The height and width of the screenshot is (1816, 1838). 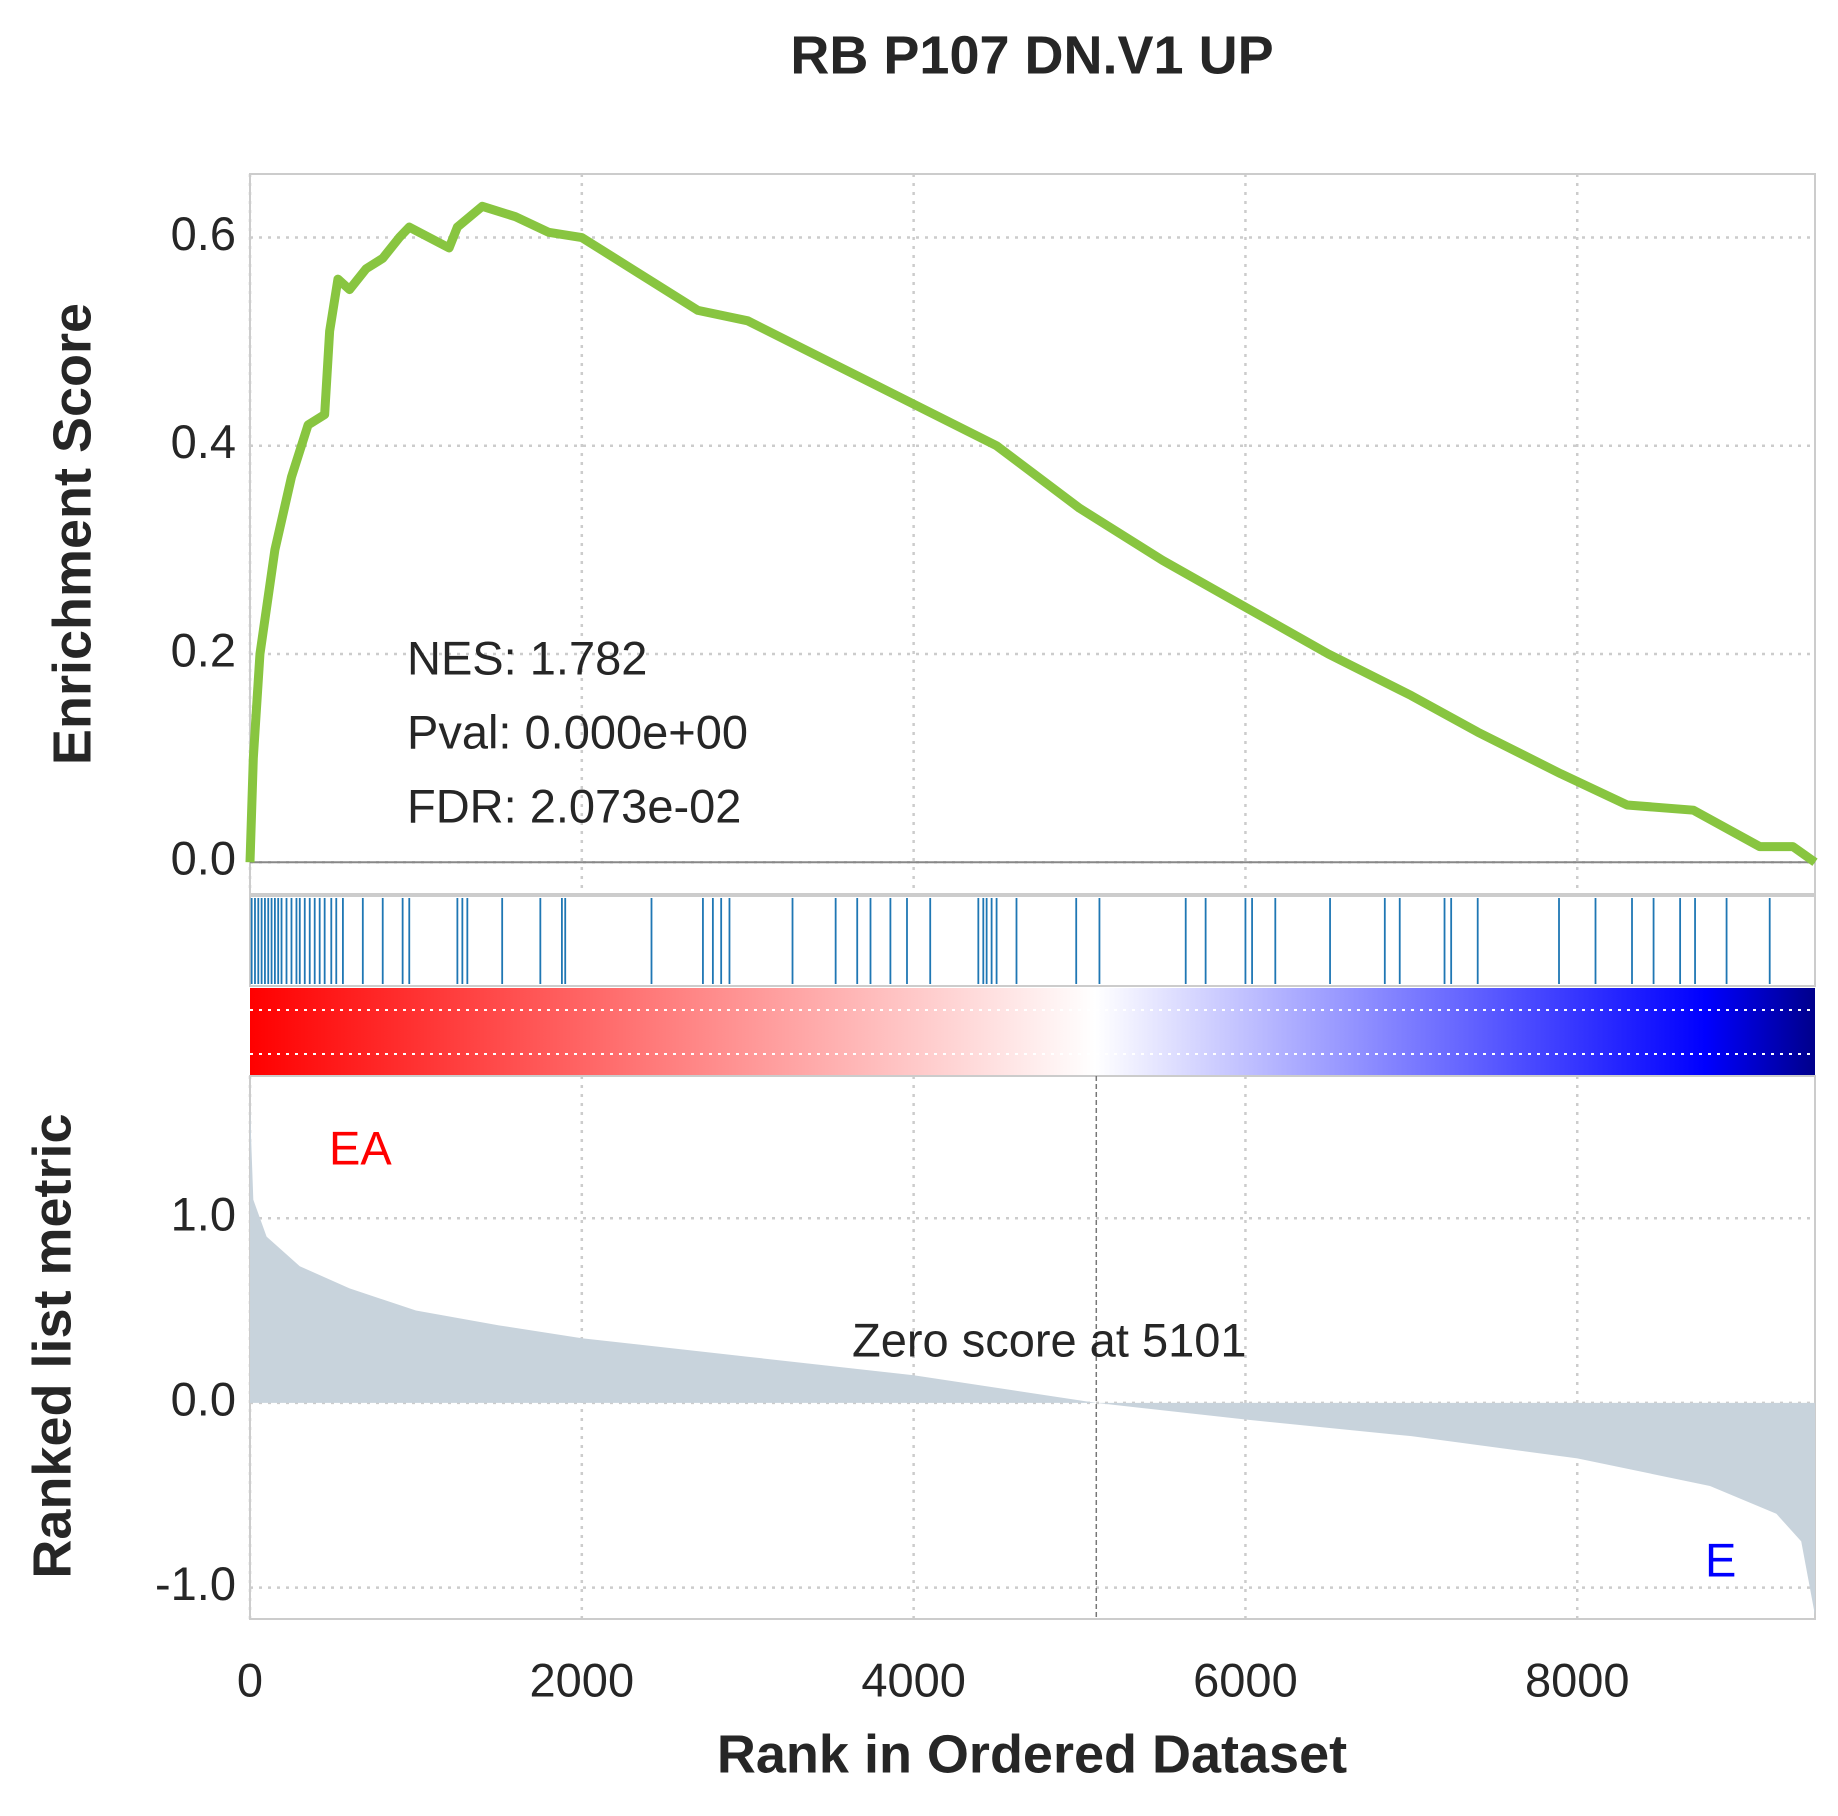 What do you see at coordinates (52, 1345) in the screenshot?
I see `y-axis-label: Ranked list metric` at bounding box center [52, 1345].